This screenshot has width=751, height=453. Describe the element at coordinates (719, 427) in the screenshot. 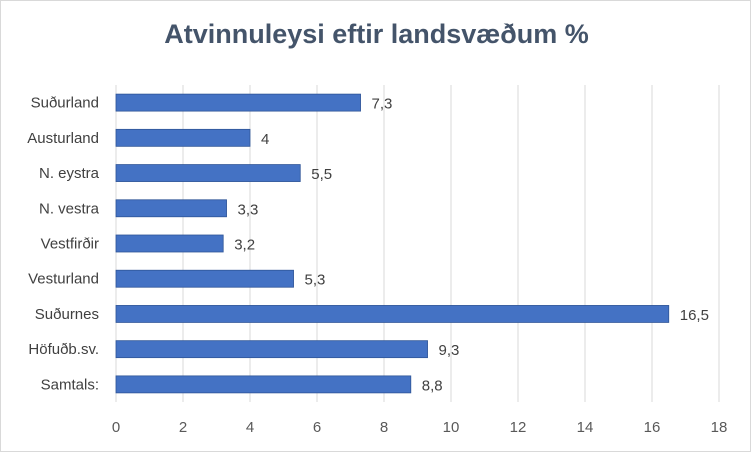

I see `x-tick-label: 18` at that location.